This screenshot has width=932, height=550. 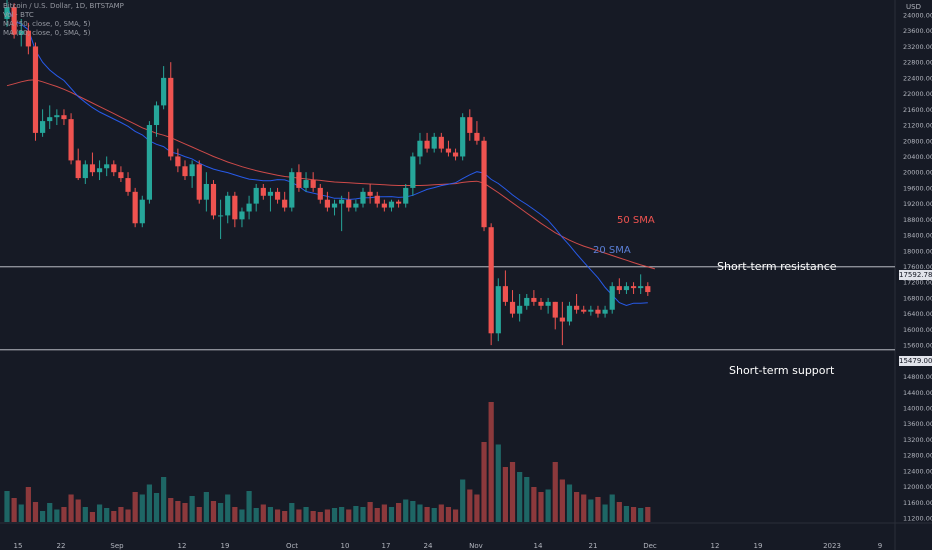 I want to click on resistance-annotation: Short-term resistance, so click(x=777, y=266).